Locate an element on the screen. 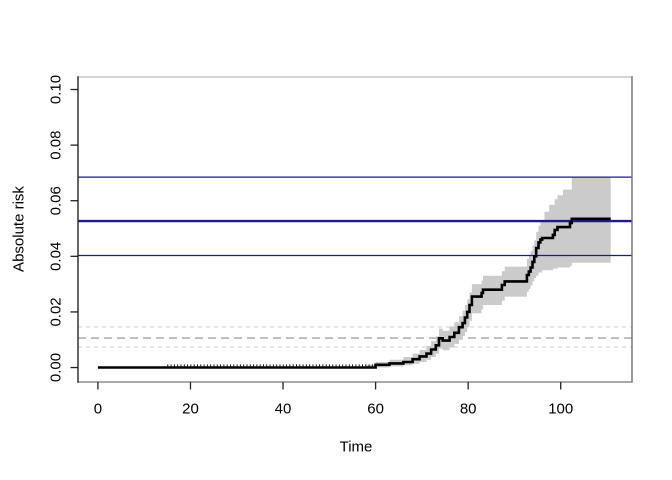  y-tick-label: 0.06 is located at coordinates (56, 200).